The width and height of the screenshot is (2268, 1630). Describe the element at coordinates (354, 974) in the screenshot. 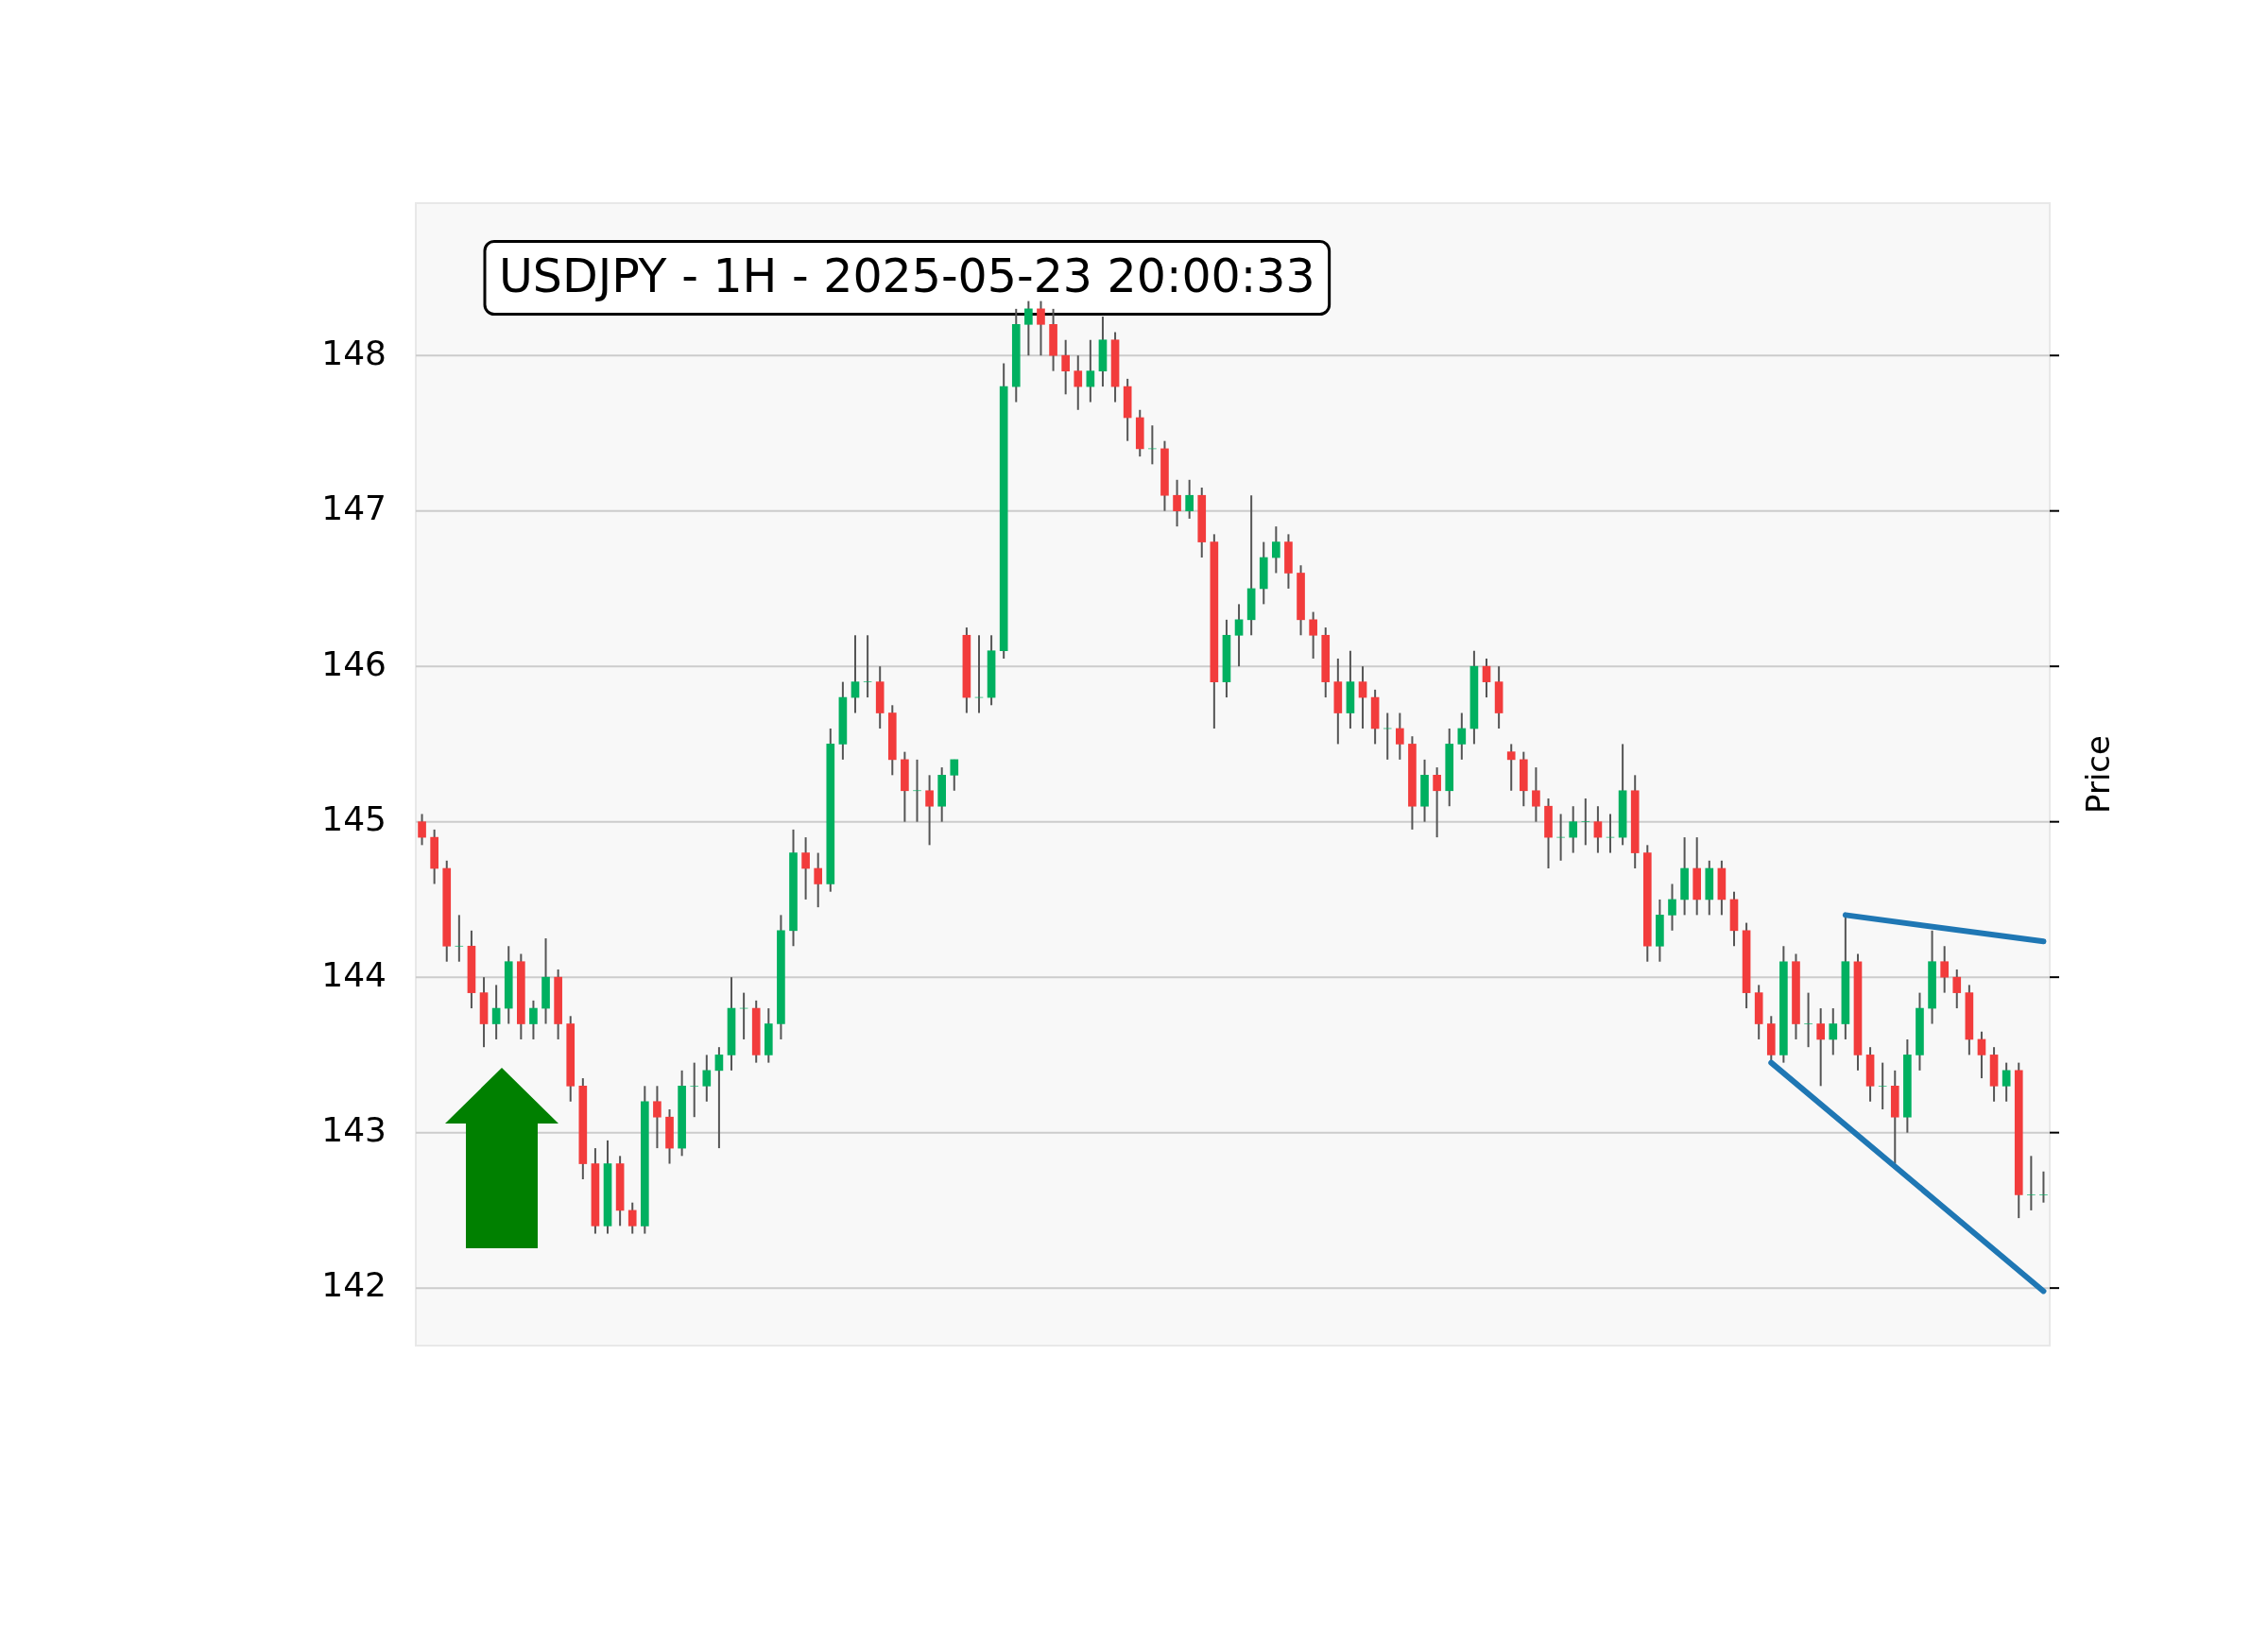

I see `y-tick-label: 144` at that location.